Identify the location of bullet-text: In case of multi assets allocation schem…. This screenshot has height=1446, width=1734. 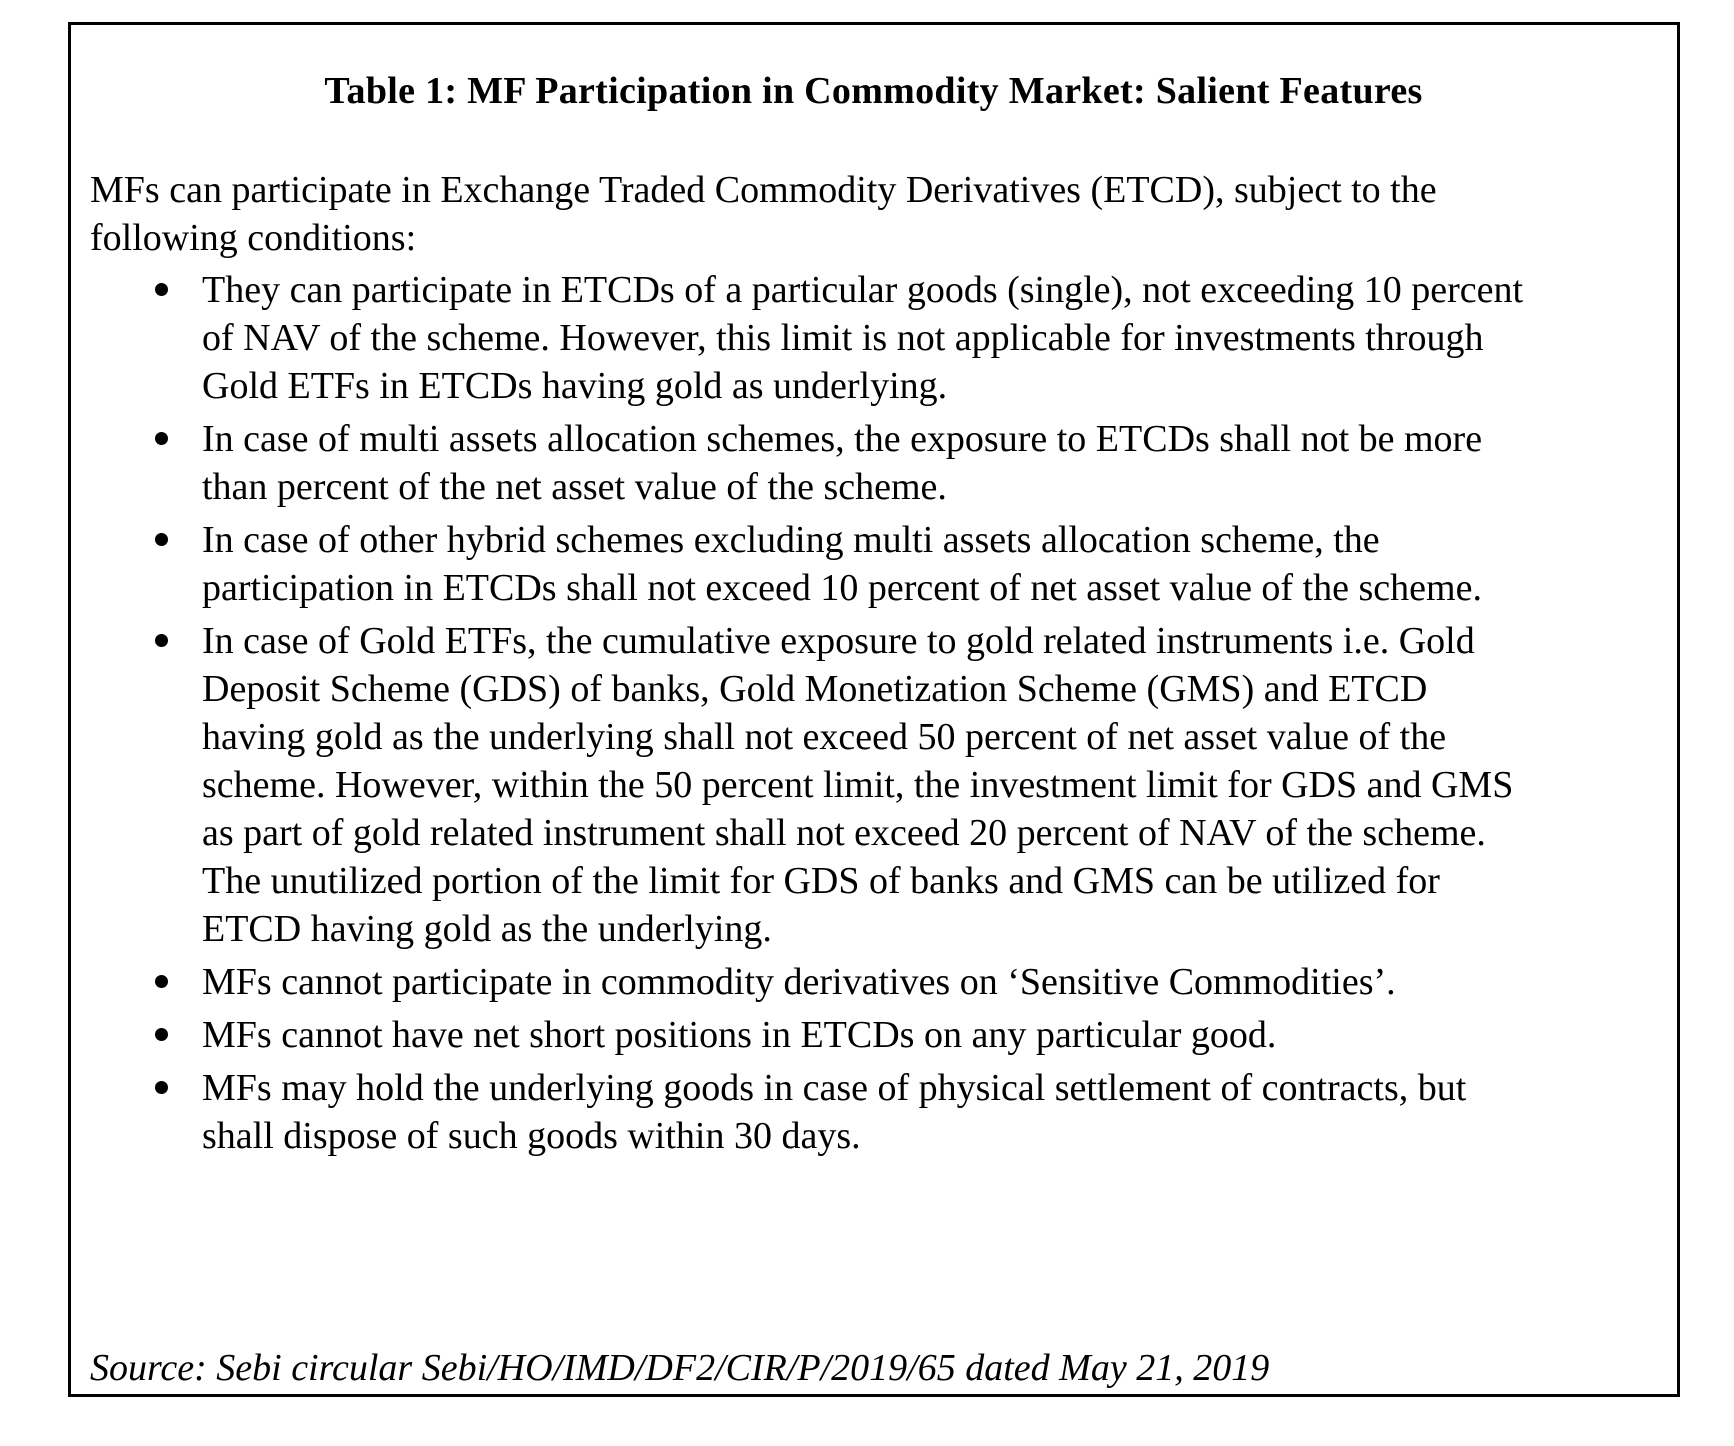
(842, 463).